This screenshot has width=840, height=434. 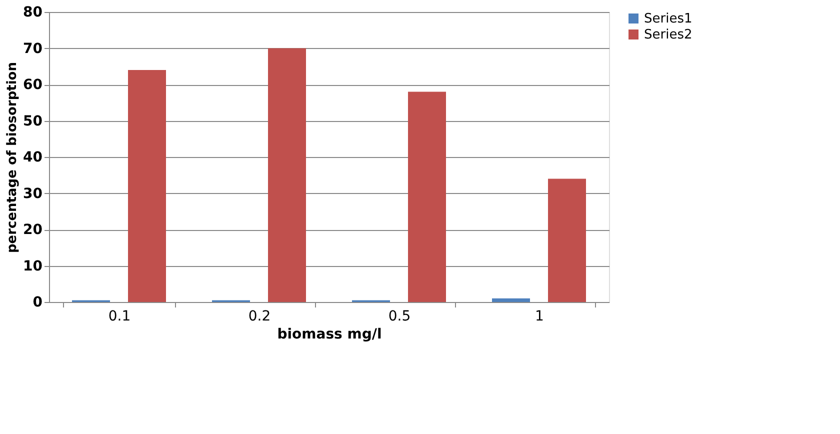 What do you see at coordinates (33, 12) in the screenshot?
I see `y-tick-label: 80` at bounding box center [33, 12].